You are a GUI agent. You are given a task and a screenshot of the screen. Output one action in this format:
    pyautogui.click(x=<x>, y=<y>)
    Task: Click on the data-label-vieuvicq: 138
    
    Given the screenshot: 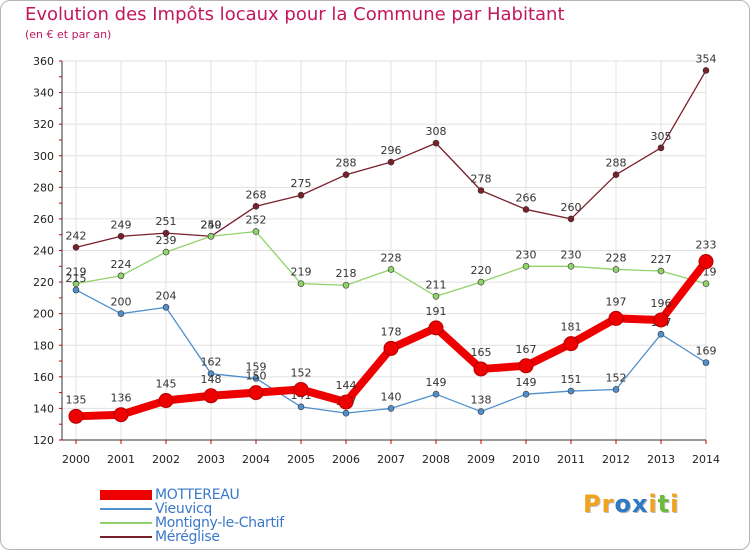 What is the action you would take?
    pyautogui.click(x=481, y=400)
    